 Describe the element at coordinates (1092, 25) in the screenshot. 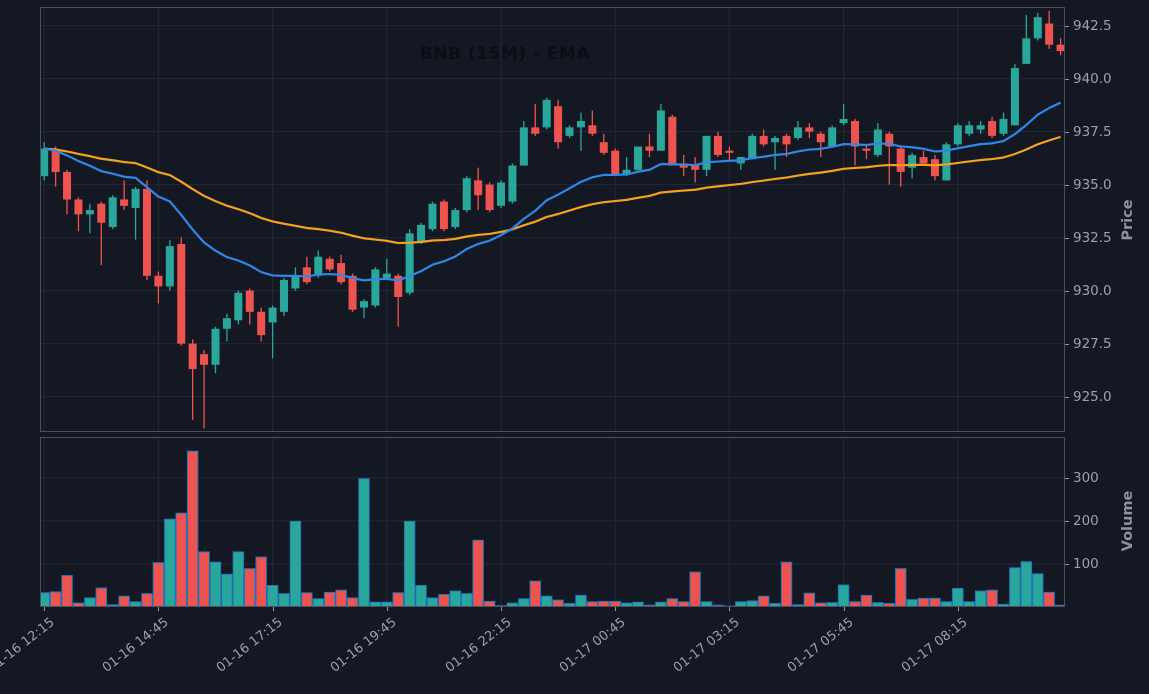

I see `price-tick-label: 942.5` at that location.